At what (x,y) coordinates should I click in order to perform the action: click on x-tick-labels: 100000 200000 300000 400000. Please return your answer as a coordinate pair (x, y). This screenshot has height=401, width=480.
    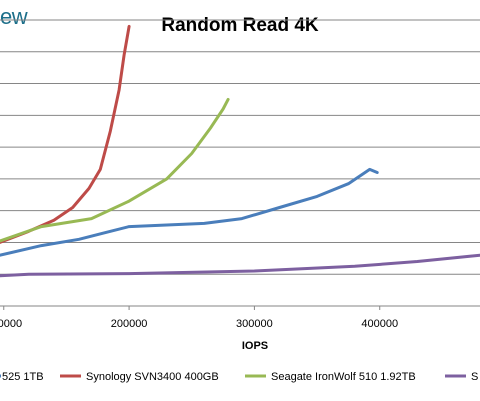
    Looking at the image, I should click on (199, 318).